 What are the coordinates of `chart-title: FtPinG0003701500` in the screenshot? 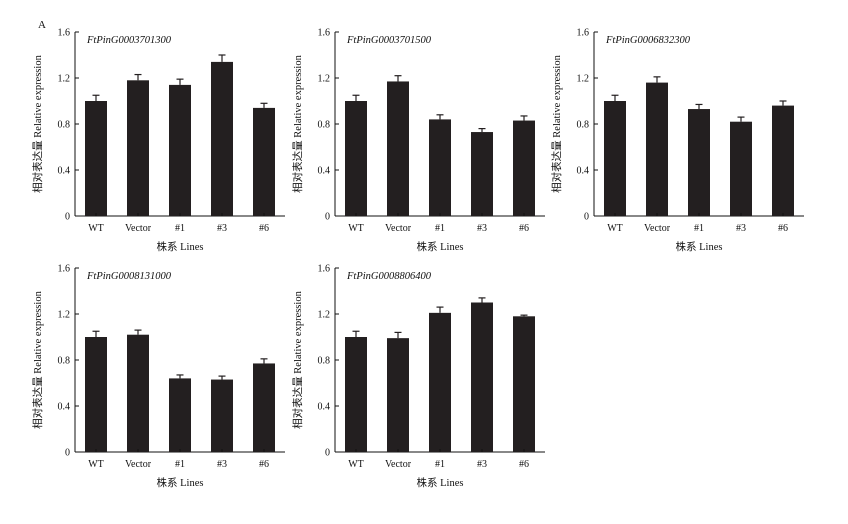 It's located at (389, 40).